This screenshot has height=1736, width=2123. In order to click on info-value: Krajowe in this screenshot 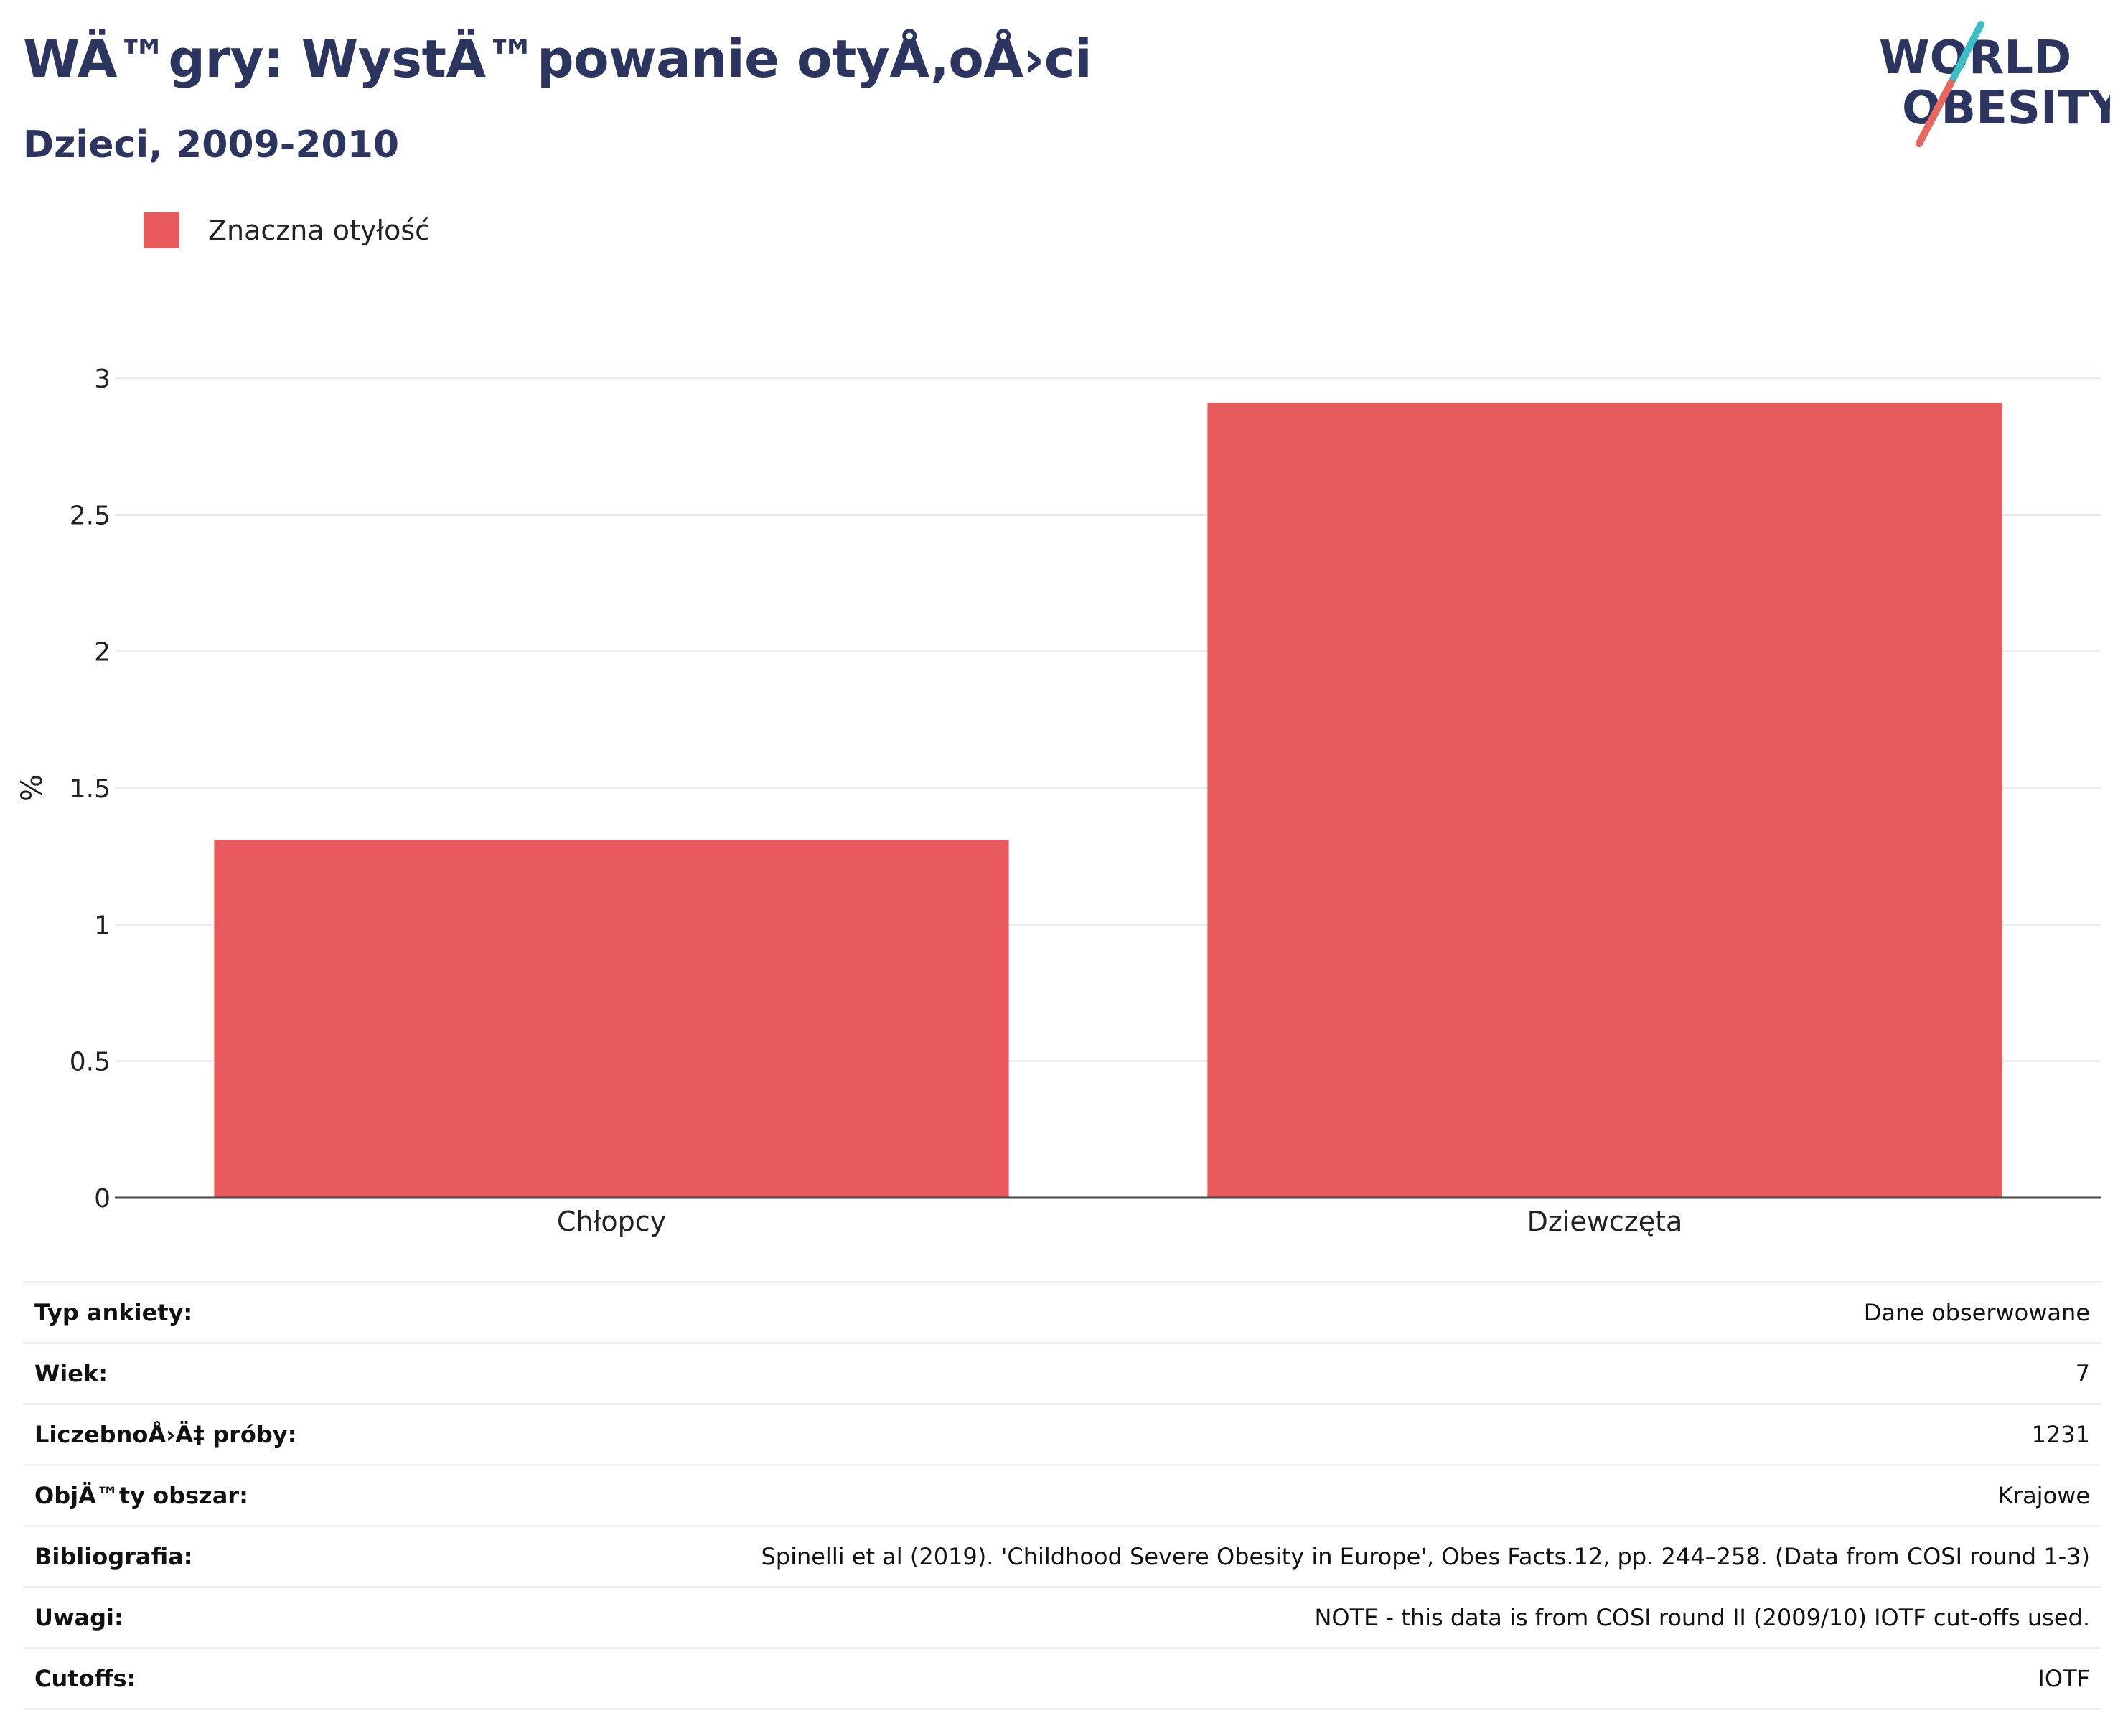, I will do `click(1243, 1495)`.